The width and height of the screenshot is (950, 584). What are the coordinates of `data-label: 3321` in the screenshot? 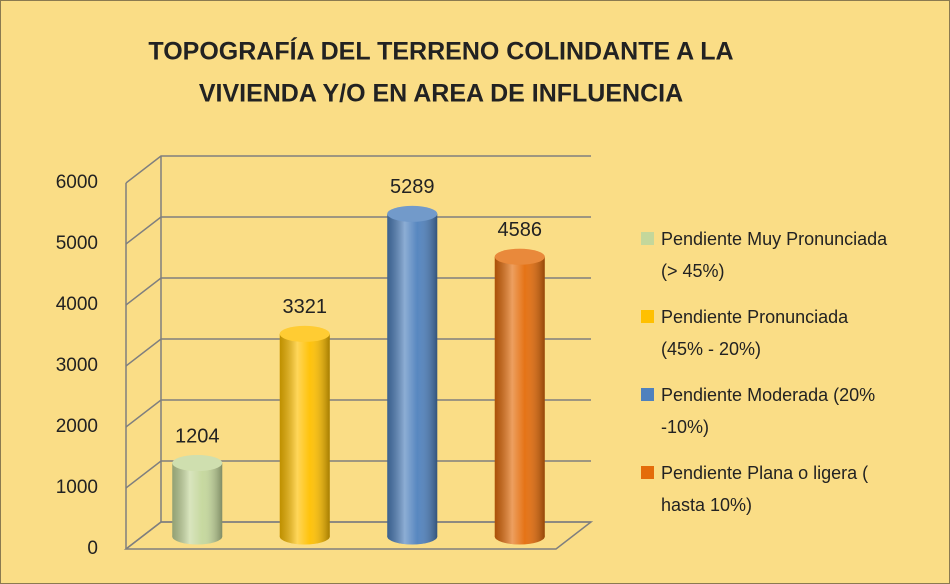 It's located at (305, 307).